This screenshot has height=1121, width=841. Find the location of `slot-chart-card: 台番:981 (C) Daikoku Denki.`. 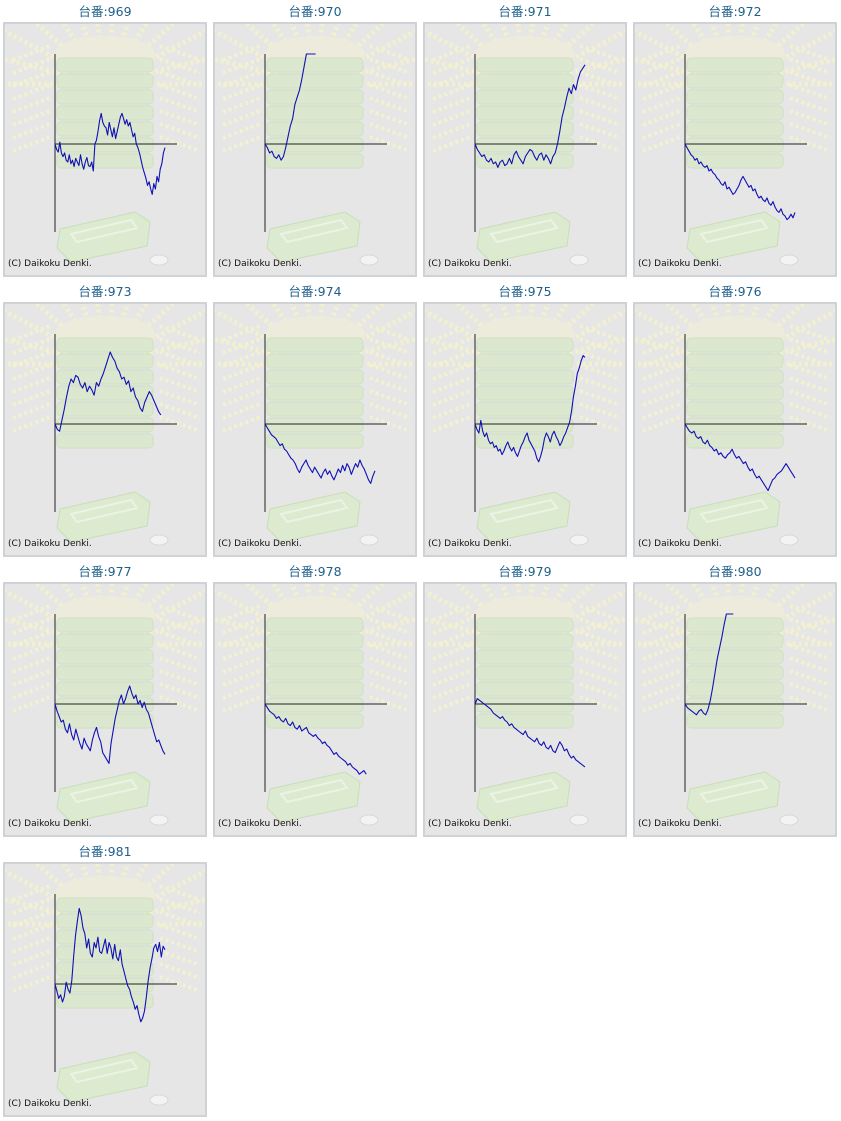

slot-chart-card: 台番:981 (C) Daikoku Denki. is located at coordinates (105, 980).